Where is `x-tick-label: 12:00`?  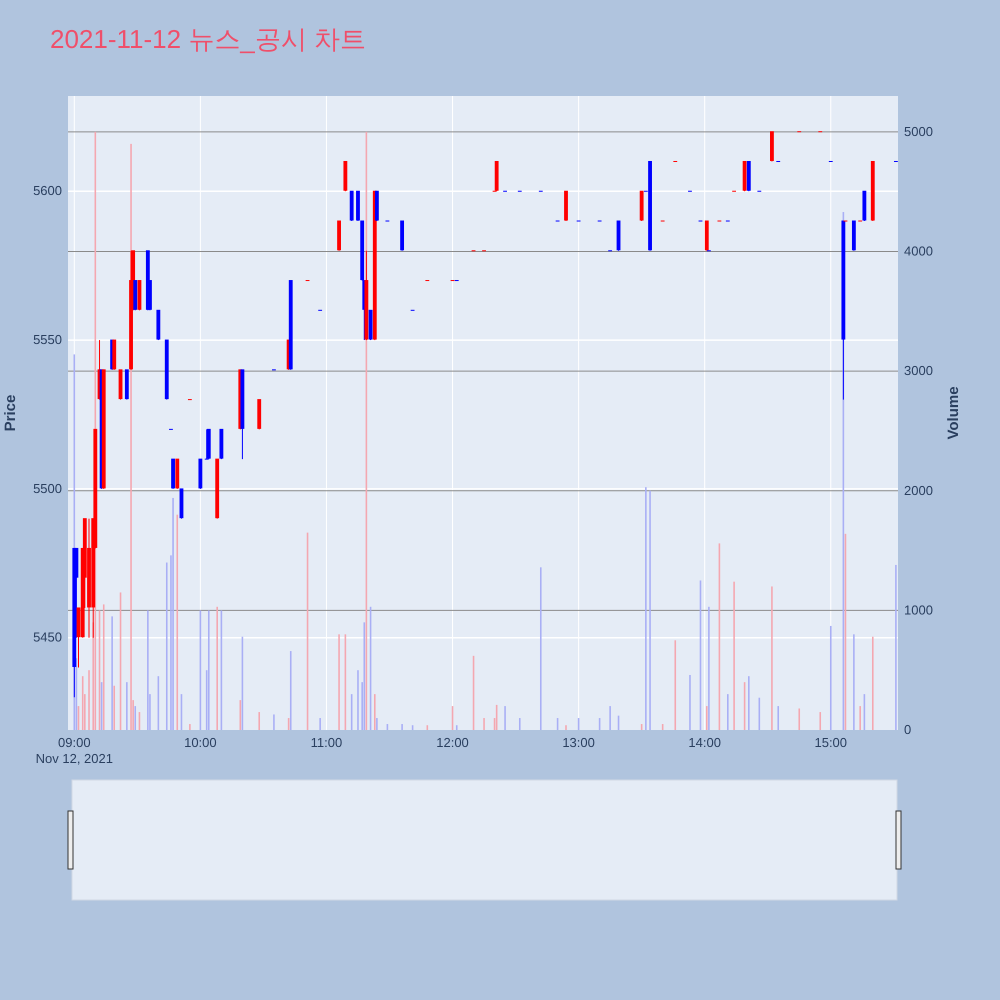 x-tick-label: 12:00 is located at coordinates (452, 742).